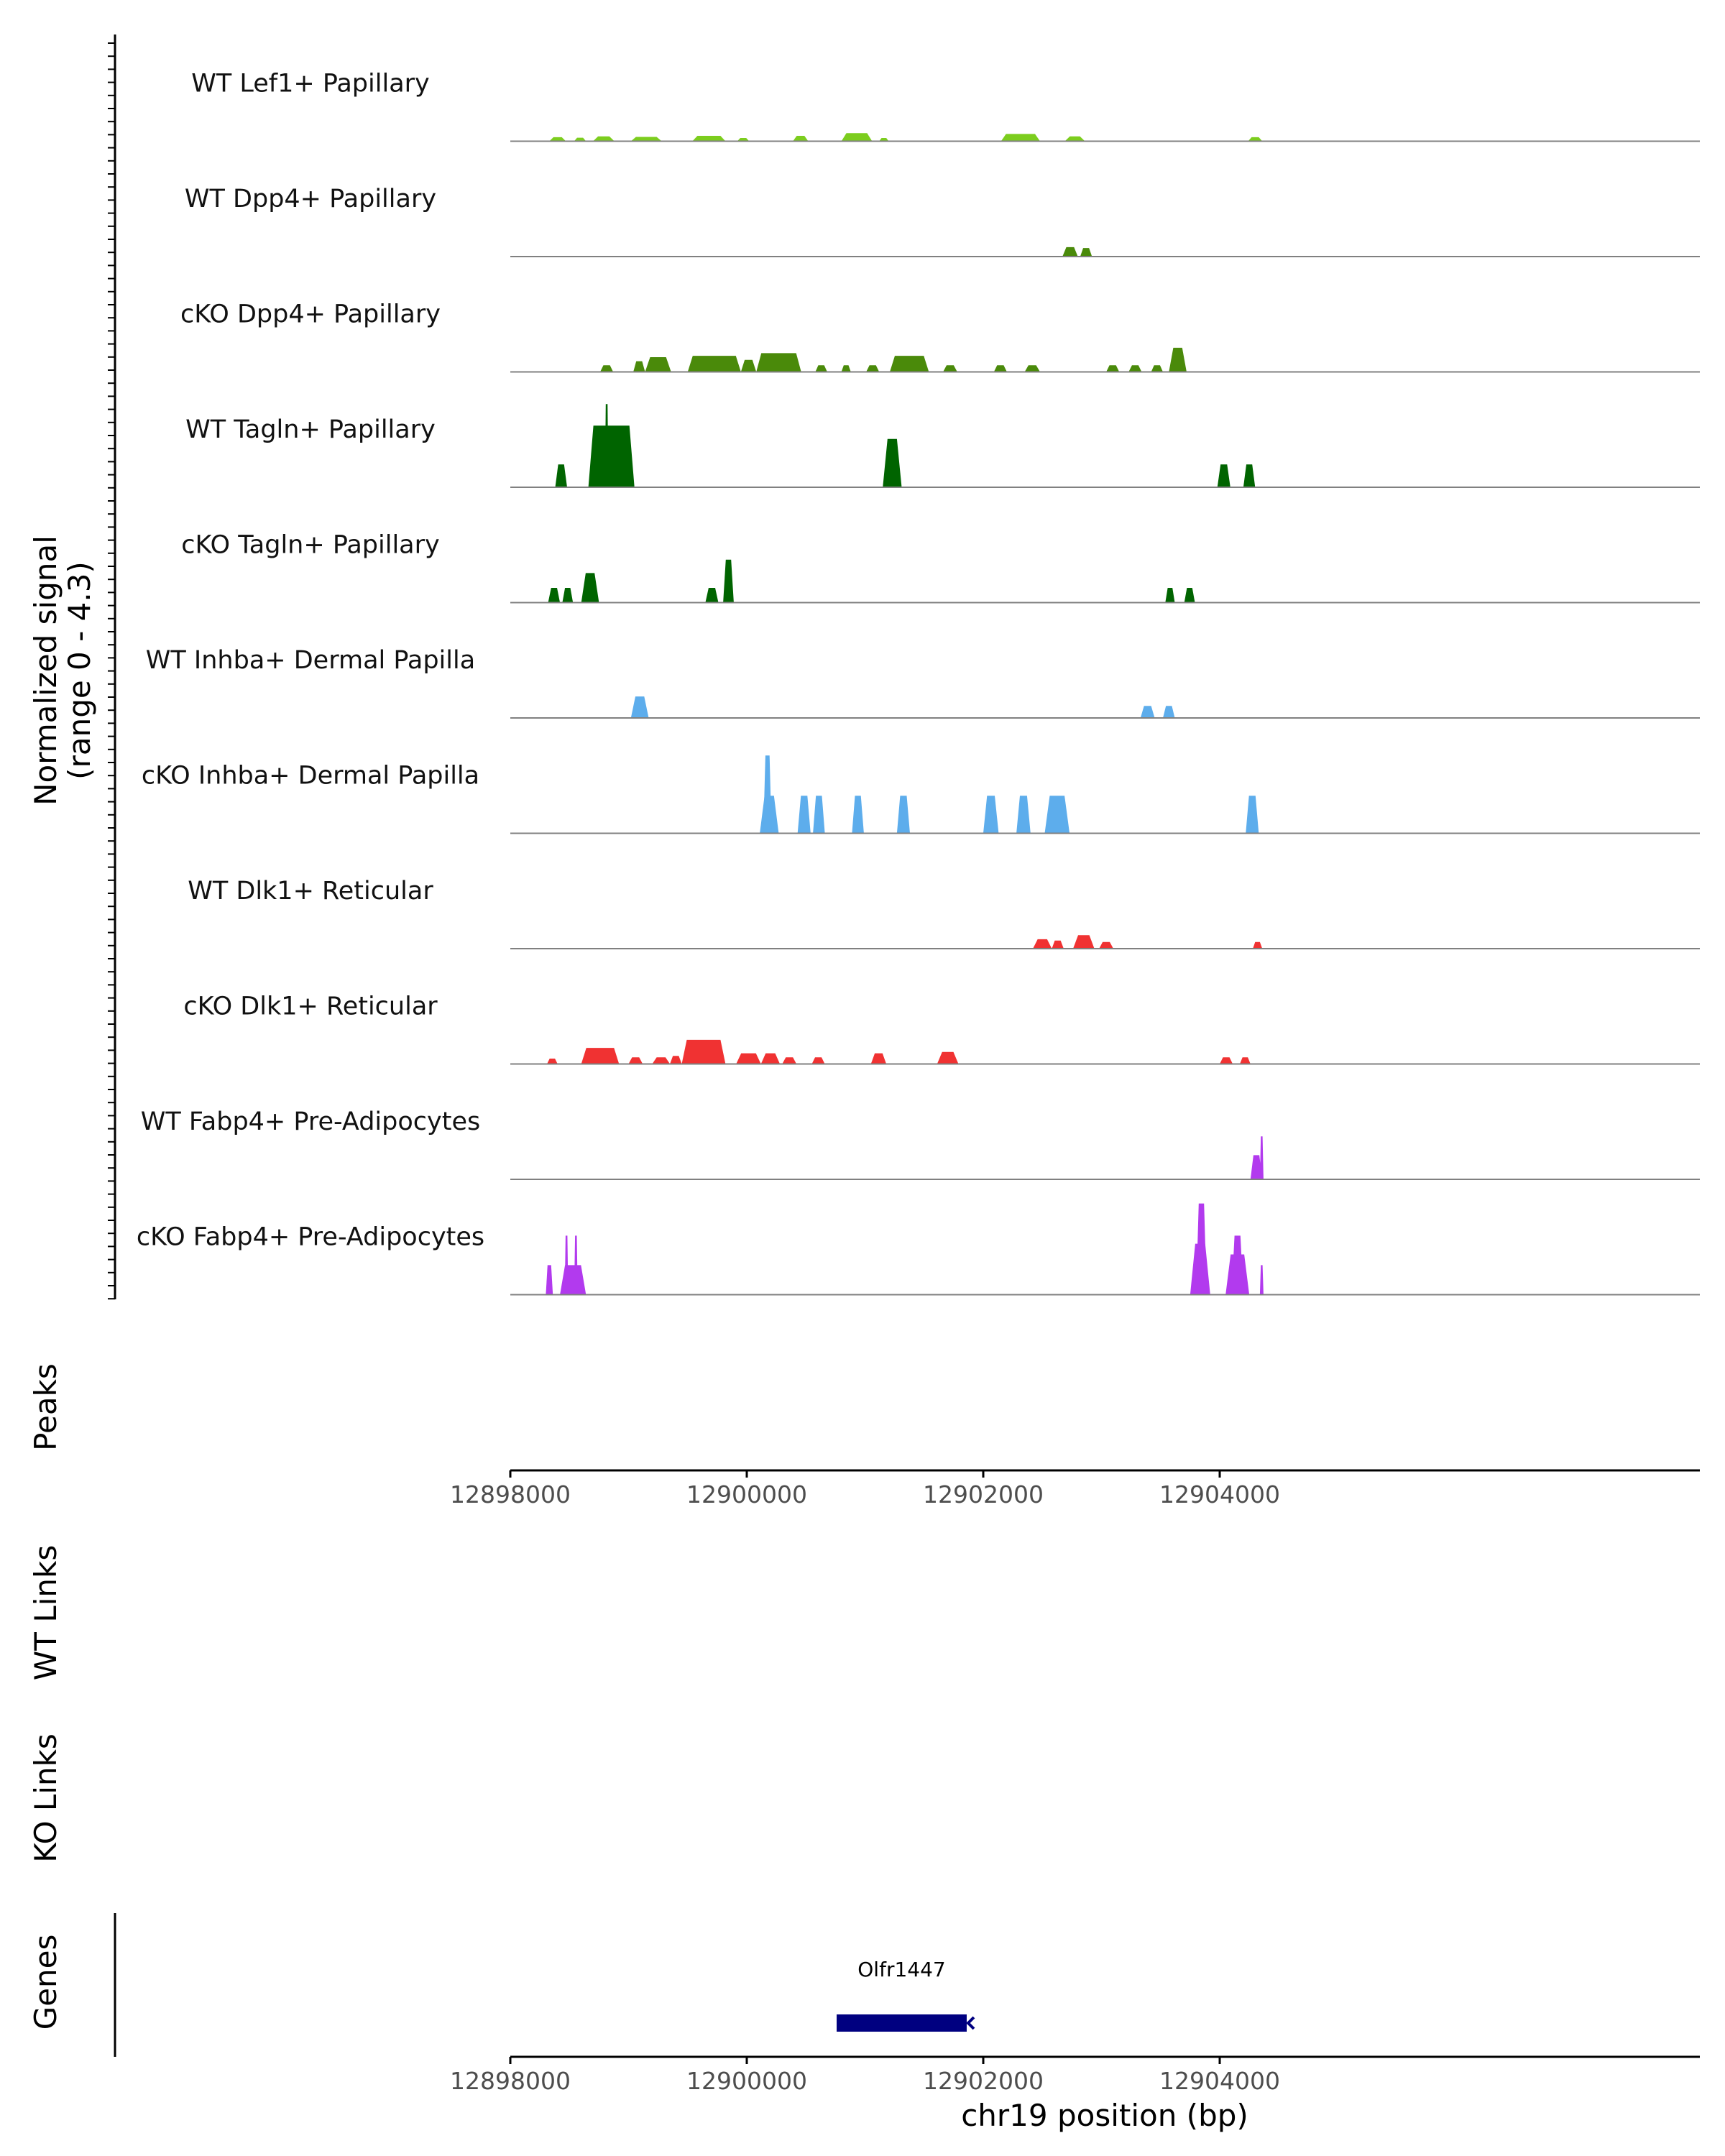  Describe the element at coordinates (918, 1249) in the screenshot. I see `coverage-track: cKO Fabp4+ Pre-Adipocytes` at that location.